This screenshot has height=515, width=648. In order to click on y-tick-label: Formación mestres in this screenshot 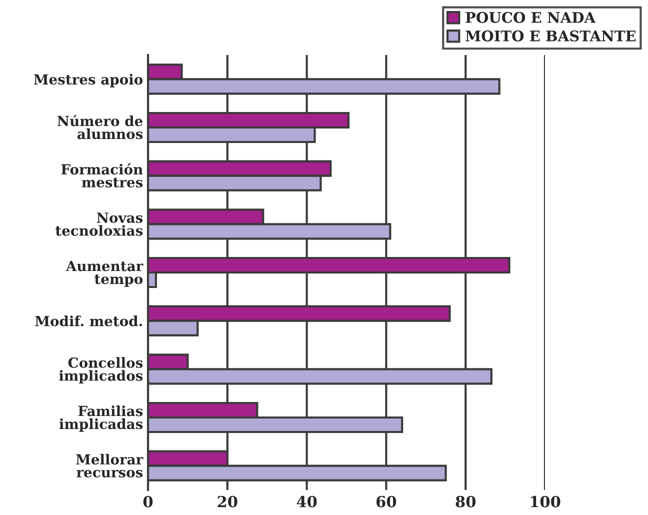, I will do `click(102, 175)`.